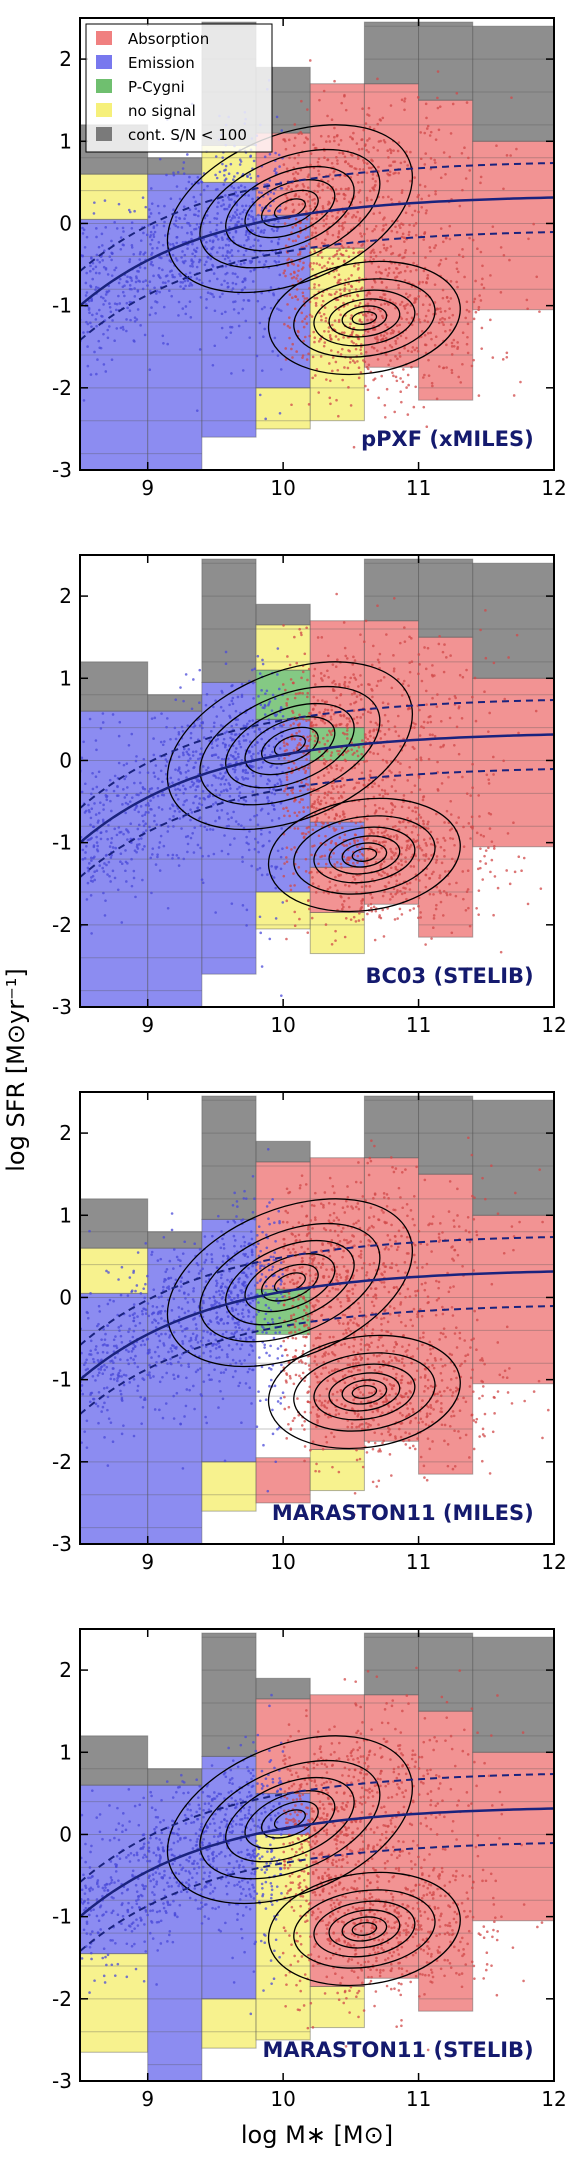  I want to click on main-sequence-lower-line, so click(317, 286).